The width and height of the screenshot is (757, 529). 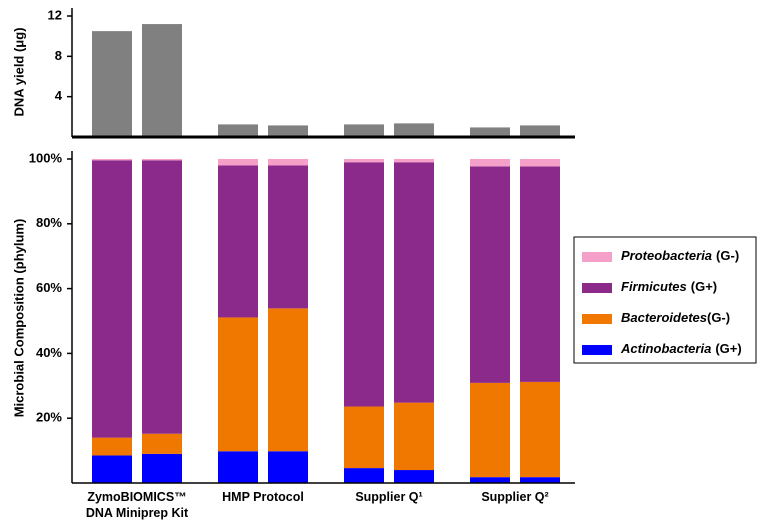 I want to click on x-tick-label: ZymoBIOMICS™ DNA Miniprep Kit, so click(x=137, y=505).